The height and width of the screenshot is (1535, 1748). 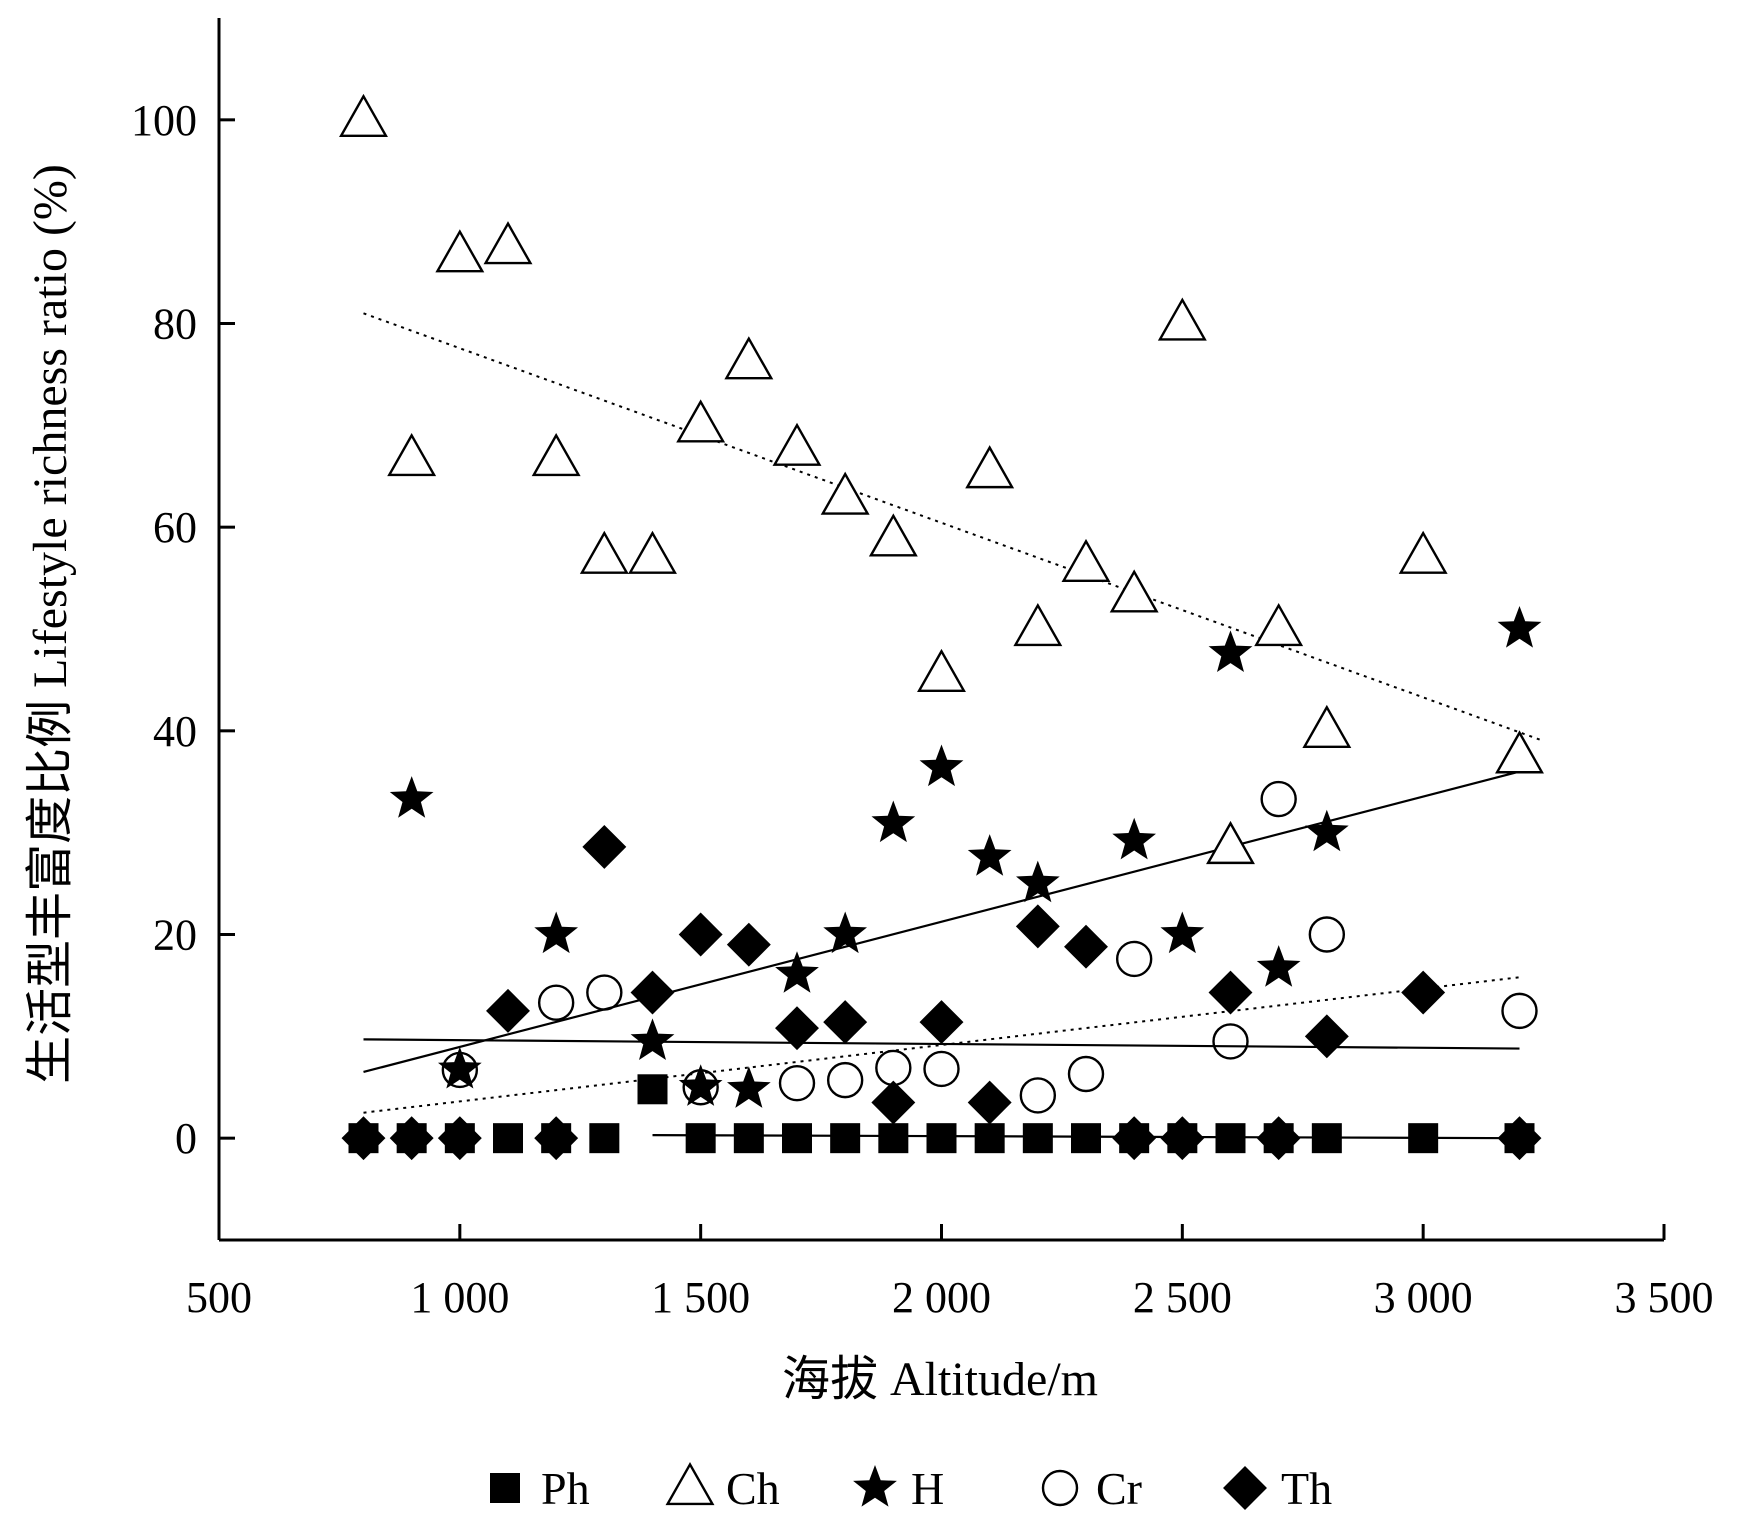 I want to click on x-tick-label: 1 500, so click(x=700, y=1297).